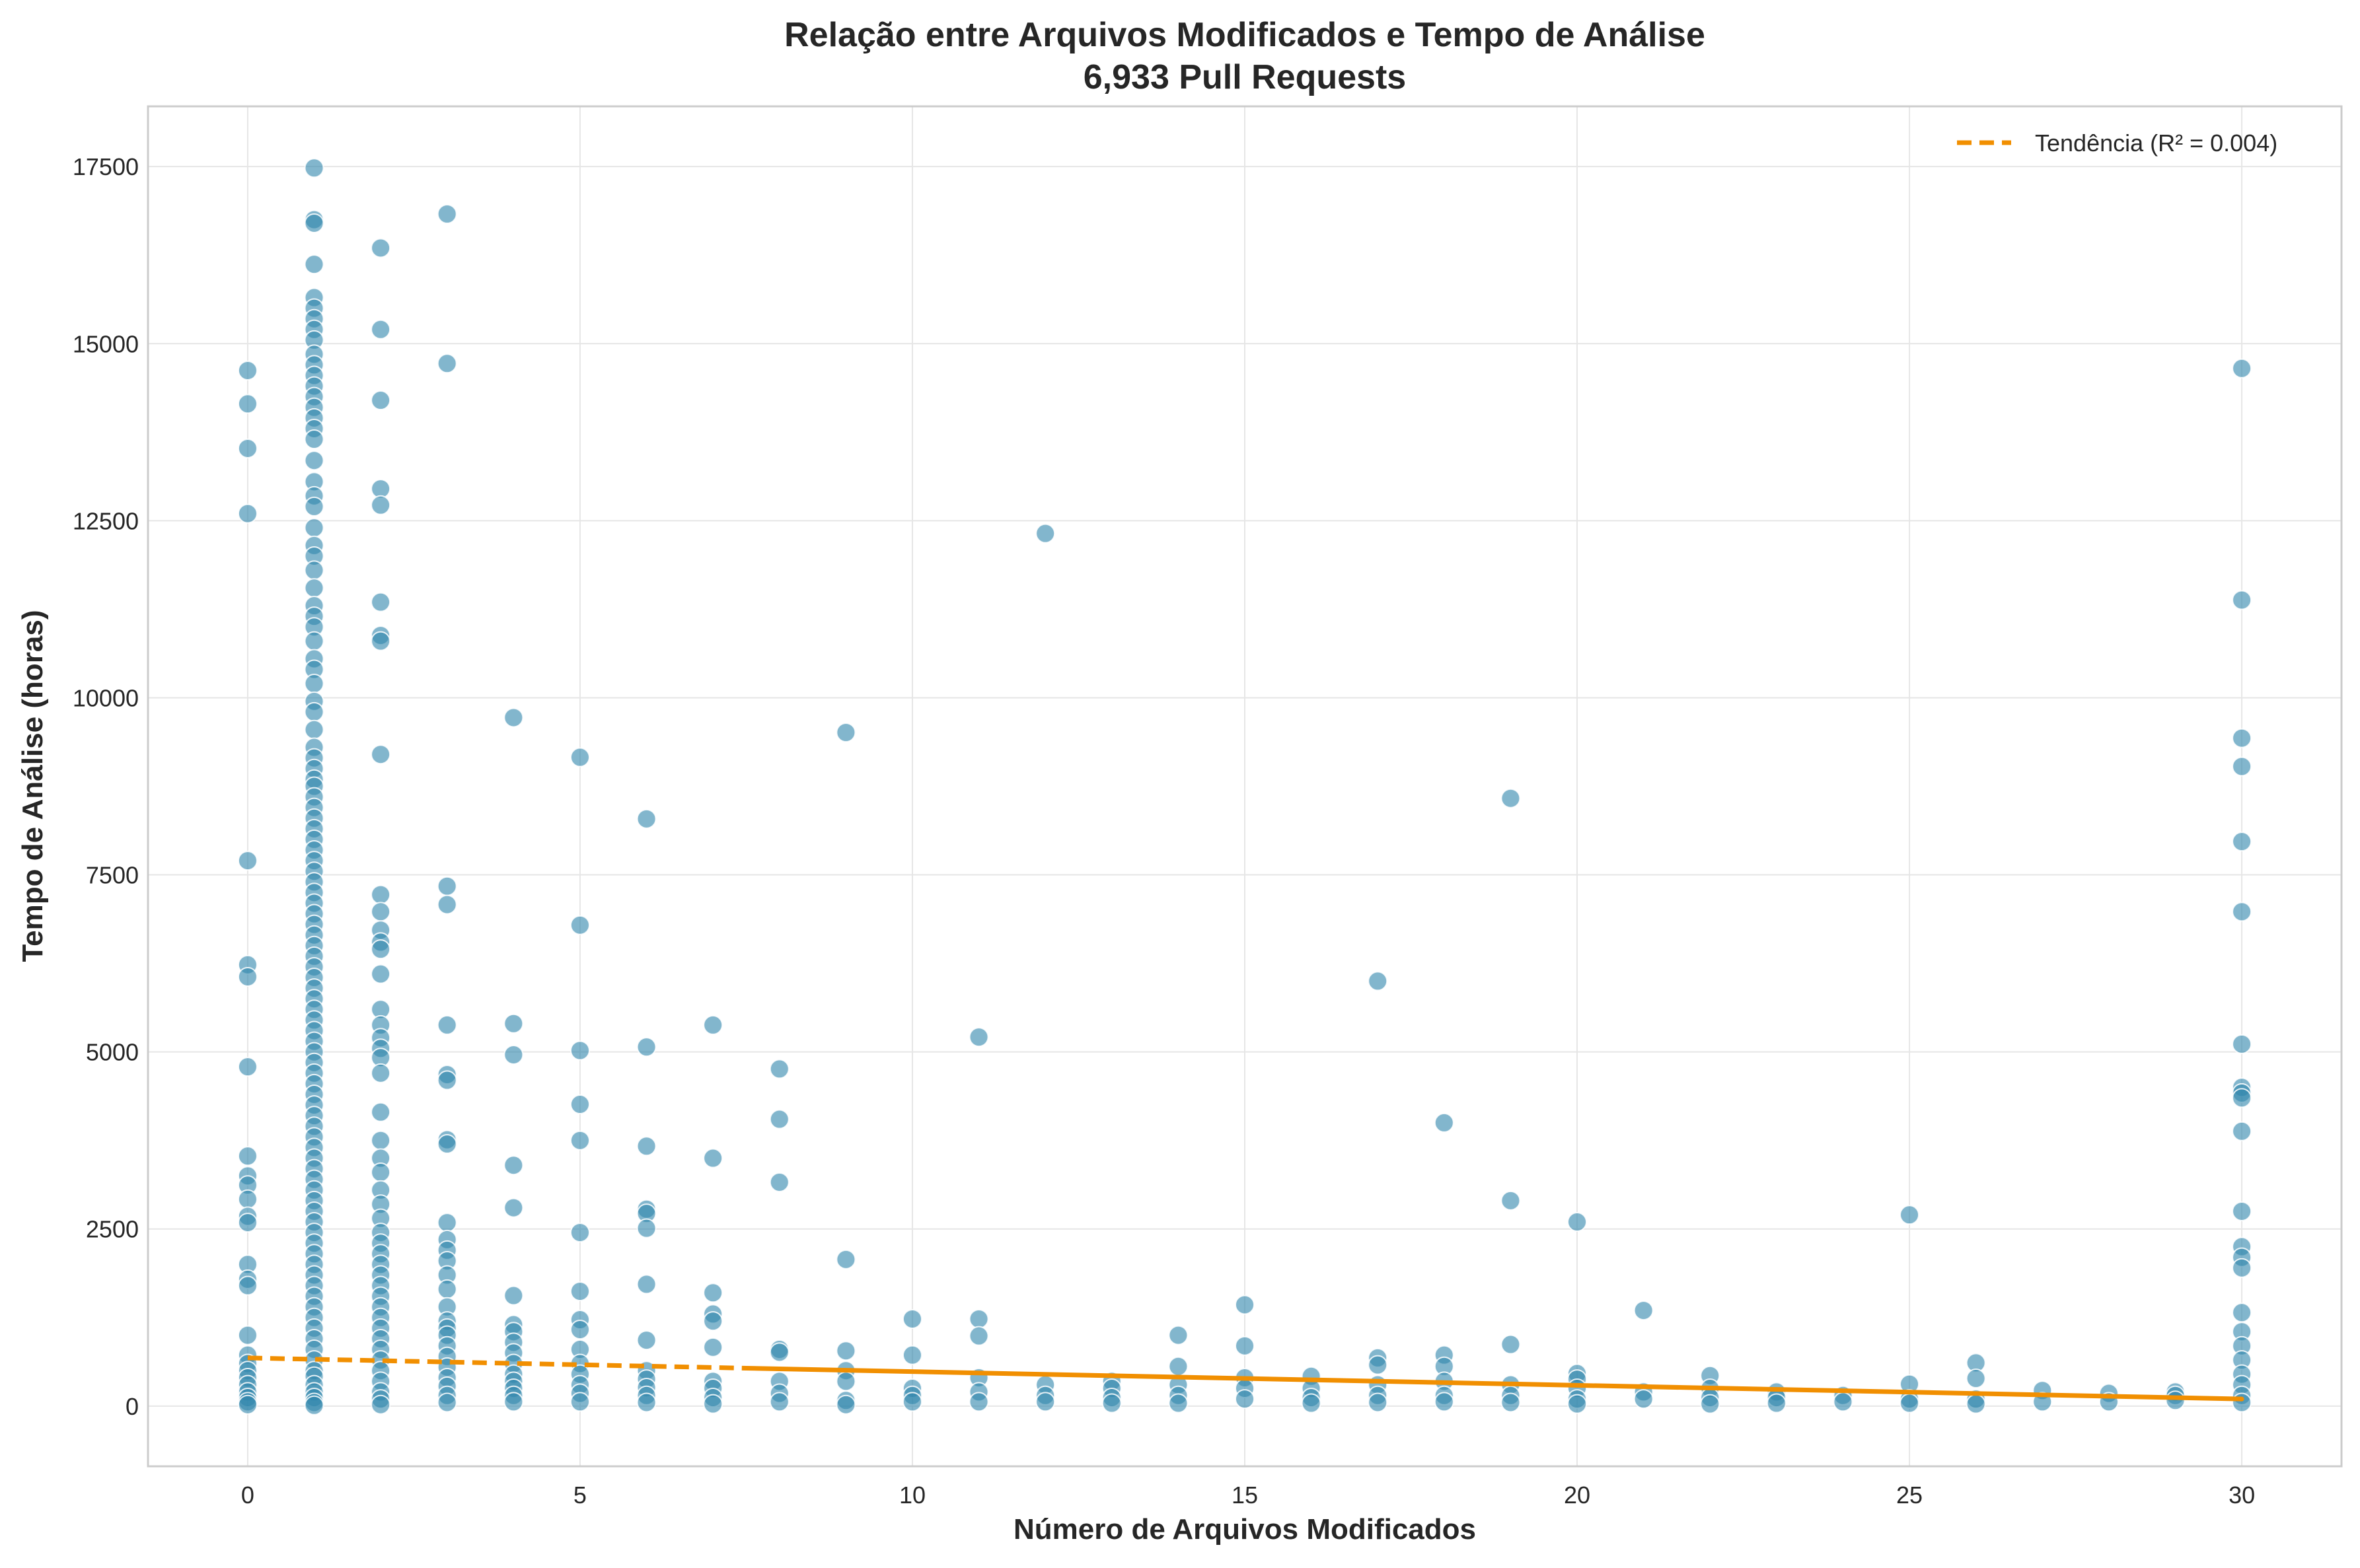 The width and height of the screenshot is (2360, 1568). Describe the element at coordinates (106, 343) in the screenshot. I see `y-tick-label: 15000` at that location.